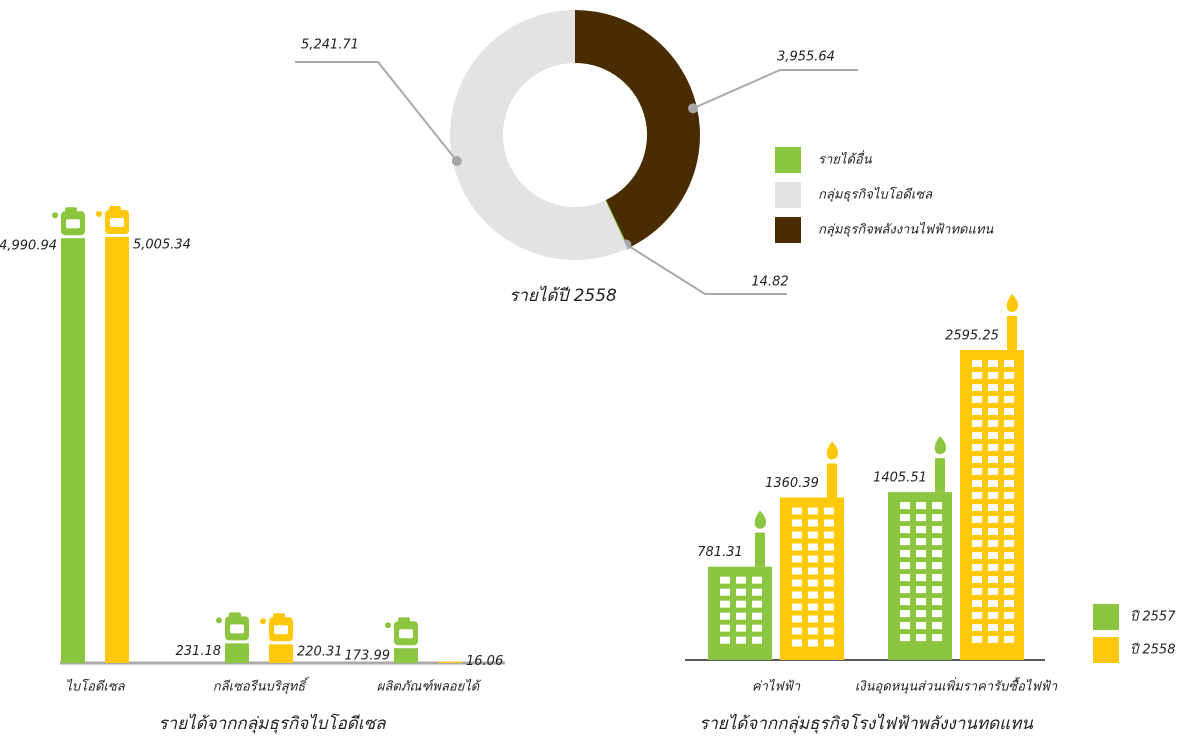 The height and width of the screenshot is (742, 1180). I want to click on donut-slice, so click(538, 135).